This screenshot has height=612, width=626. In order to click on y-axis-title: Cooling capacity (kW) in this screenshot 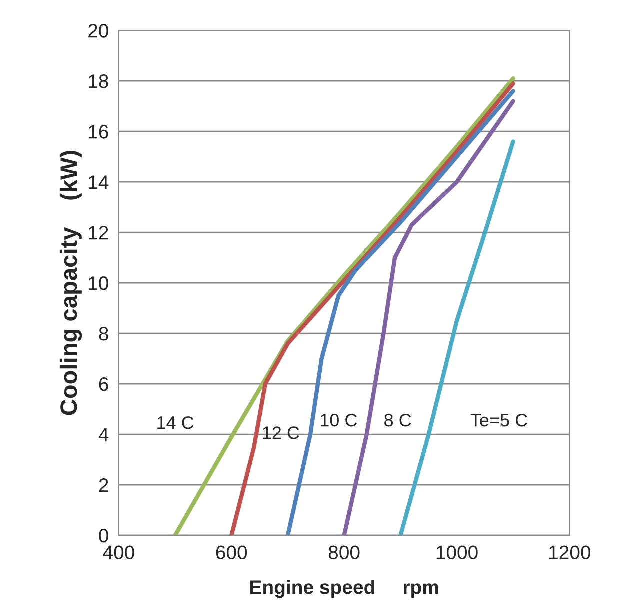, I will do `click(71, 283)`.